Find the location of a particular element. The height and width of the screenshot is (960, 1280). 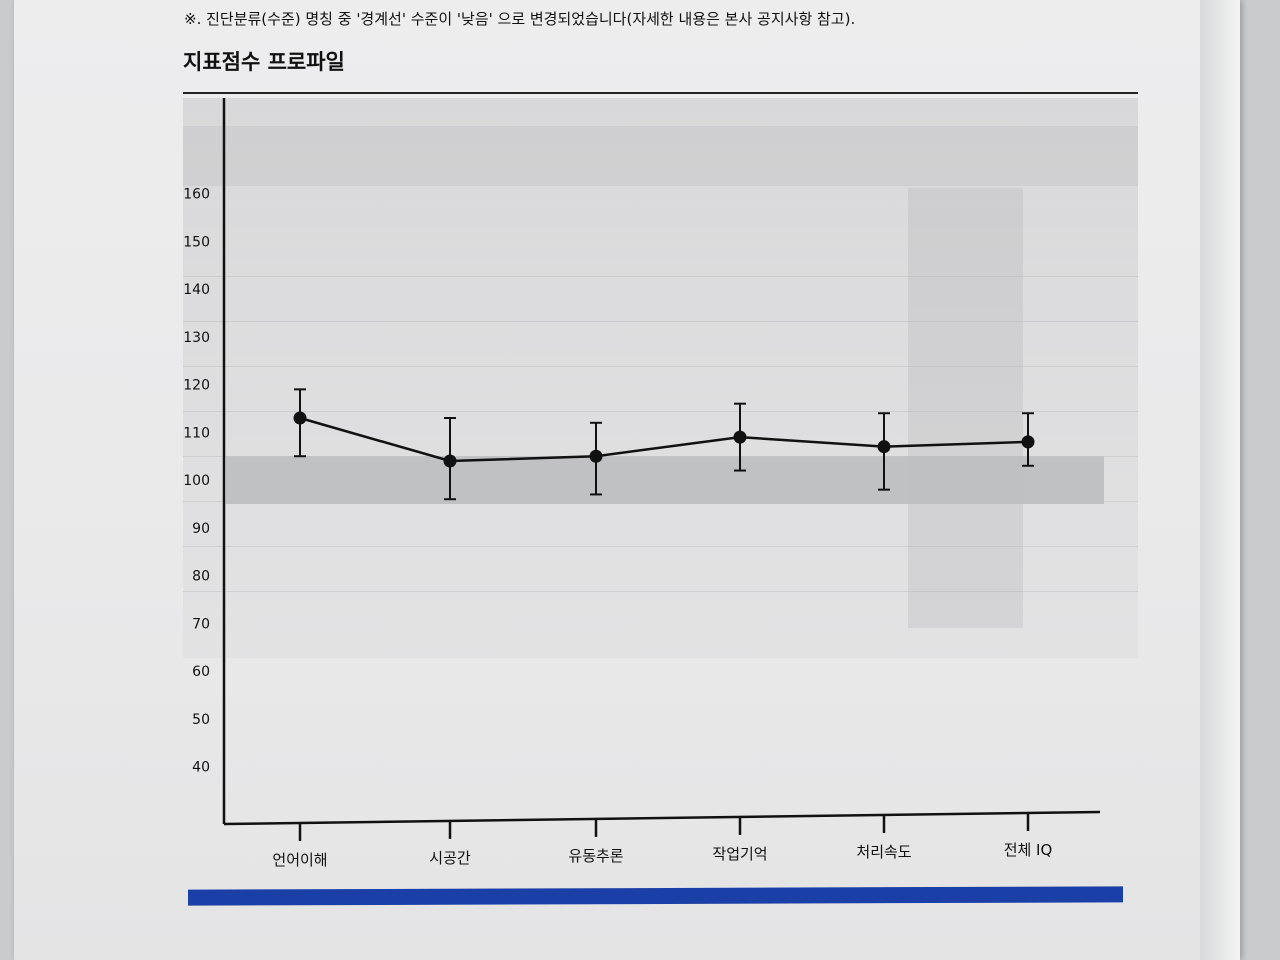

y-tick-label: 140 is located at coordinates (196, 290).